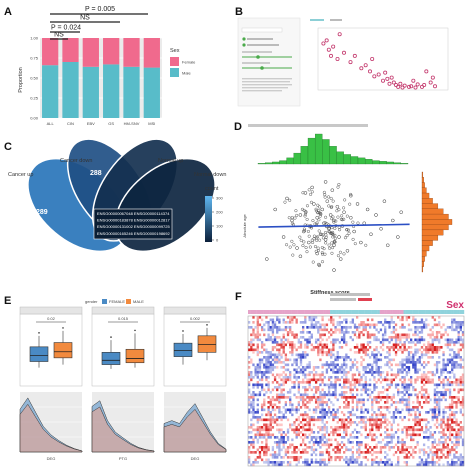 This screenshot has height=474, width=474. I want to click on colorbar, so click(208, 219).